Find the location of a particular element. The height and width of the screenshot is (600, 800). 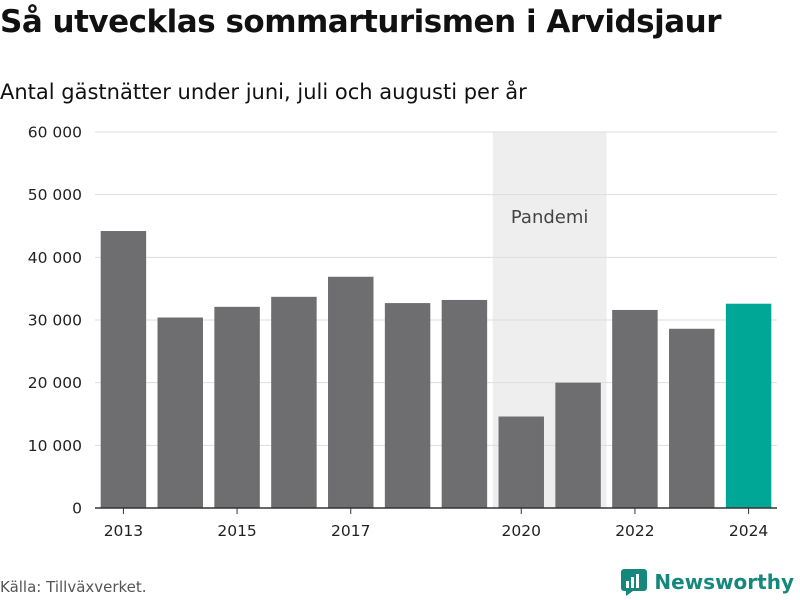

y-tick-label: 60 000 is located at coordinates (55, 133).